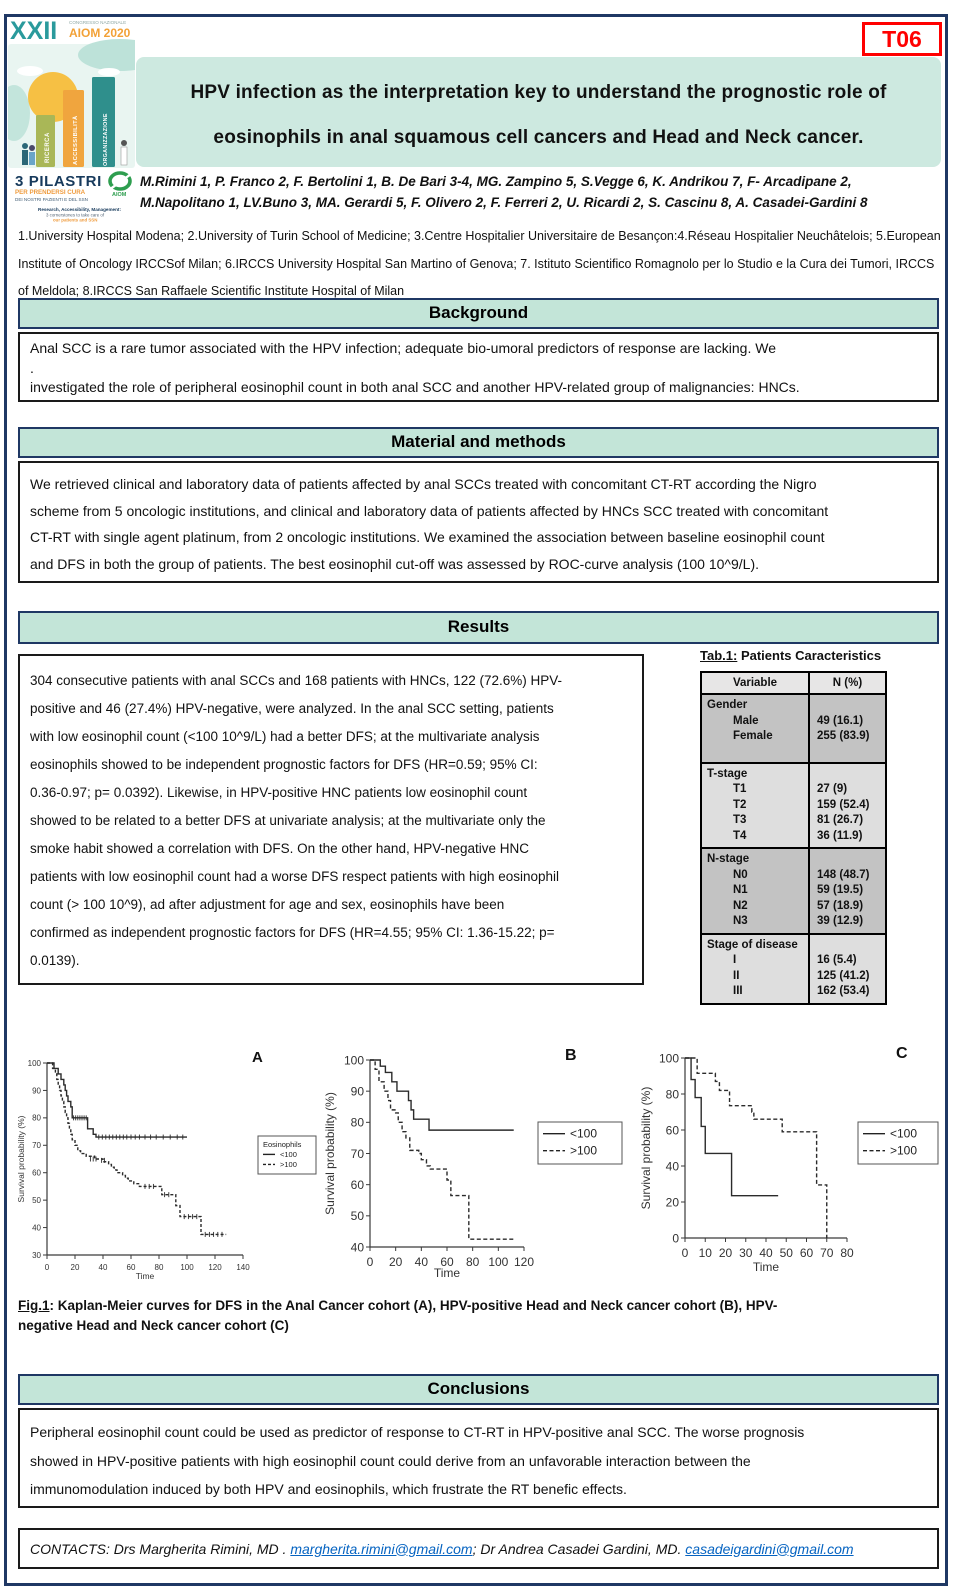 The height and width of the screenshot is (1594, 956). What do you see at coordinates (706, 1253) in the screenshot?
I see `x-tick-label: 10` at bounding box center [706, 1253].